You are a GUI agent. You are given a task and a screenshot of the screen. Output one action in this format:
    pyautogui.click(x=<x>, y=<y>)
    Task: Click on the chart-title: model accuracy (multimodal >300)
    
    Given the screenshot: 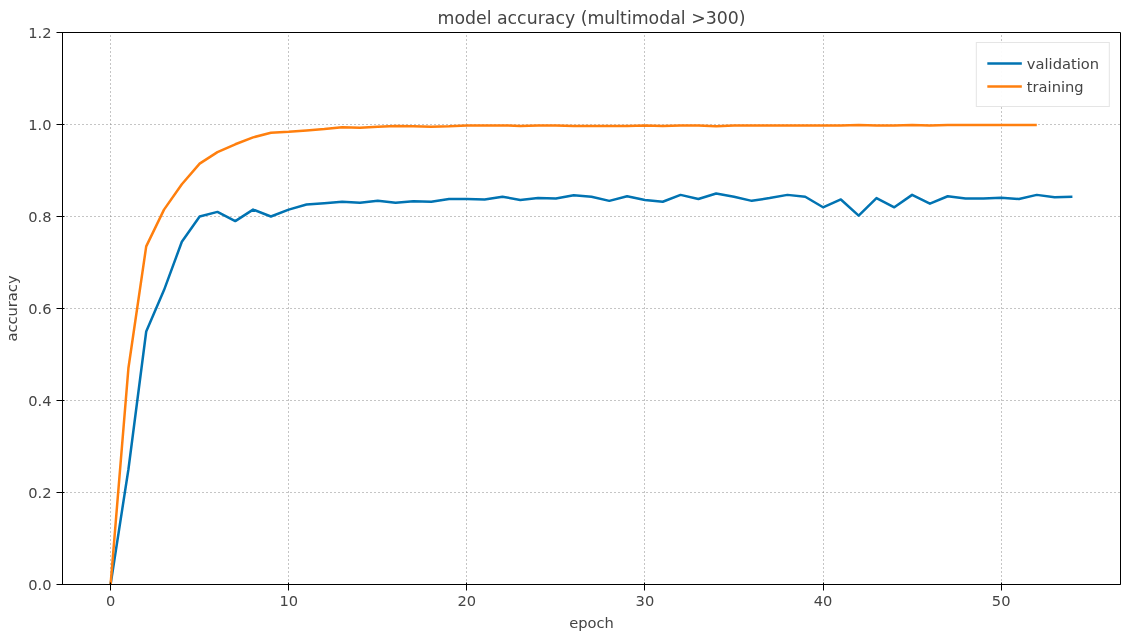 What is the action you would take?
    pyautogui.click(x=591, y=17)
    